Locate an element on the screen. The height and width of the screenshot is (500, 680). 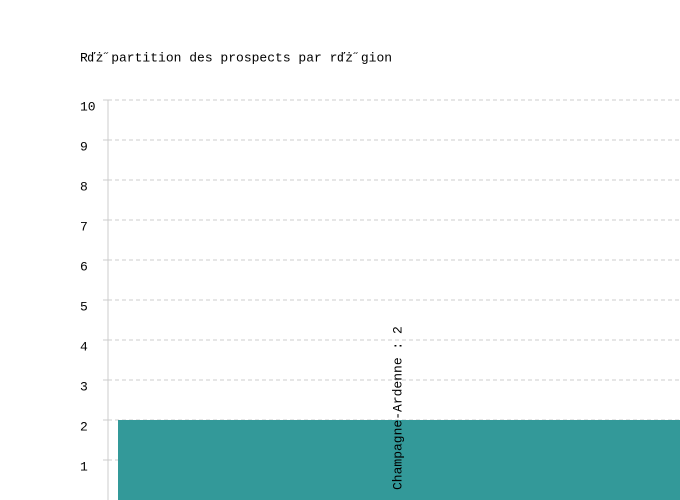
bar is located at coordinates (399, 460).